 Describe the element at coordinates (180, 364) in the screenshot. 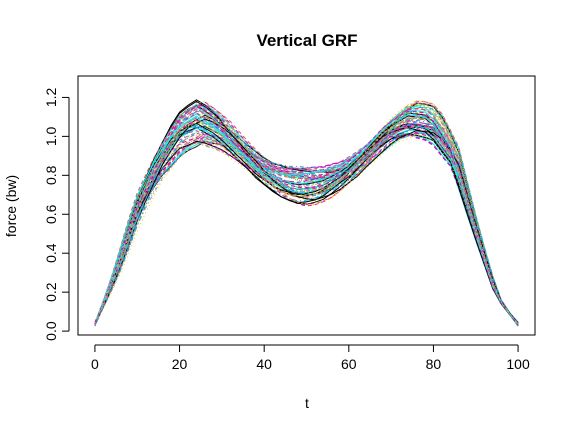

I see `x-tick-label: 20` at that location.